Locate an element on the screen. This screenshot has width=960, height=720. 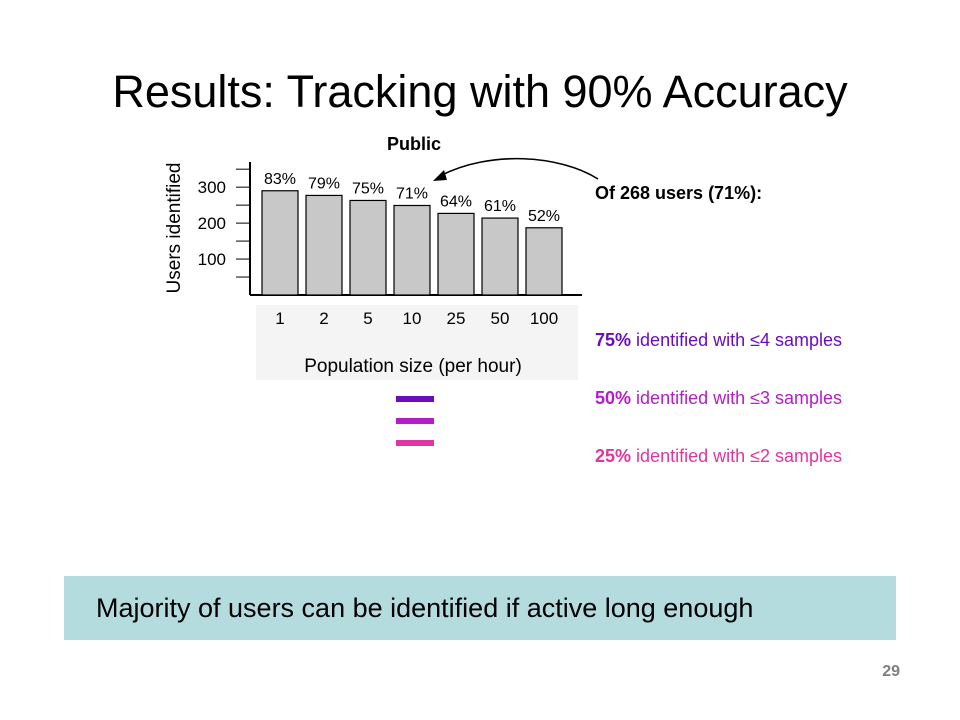
x-tick-label: 5 is located at coordinates (367, 318).